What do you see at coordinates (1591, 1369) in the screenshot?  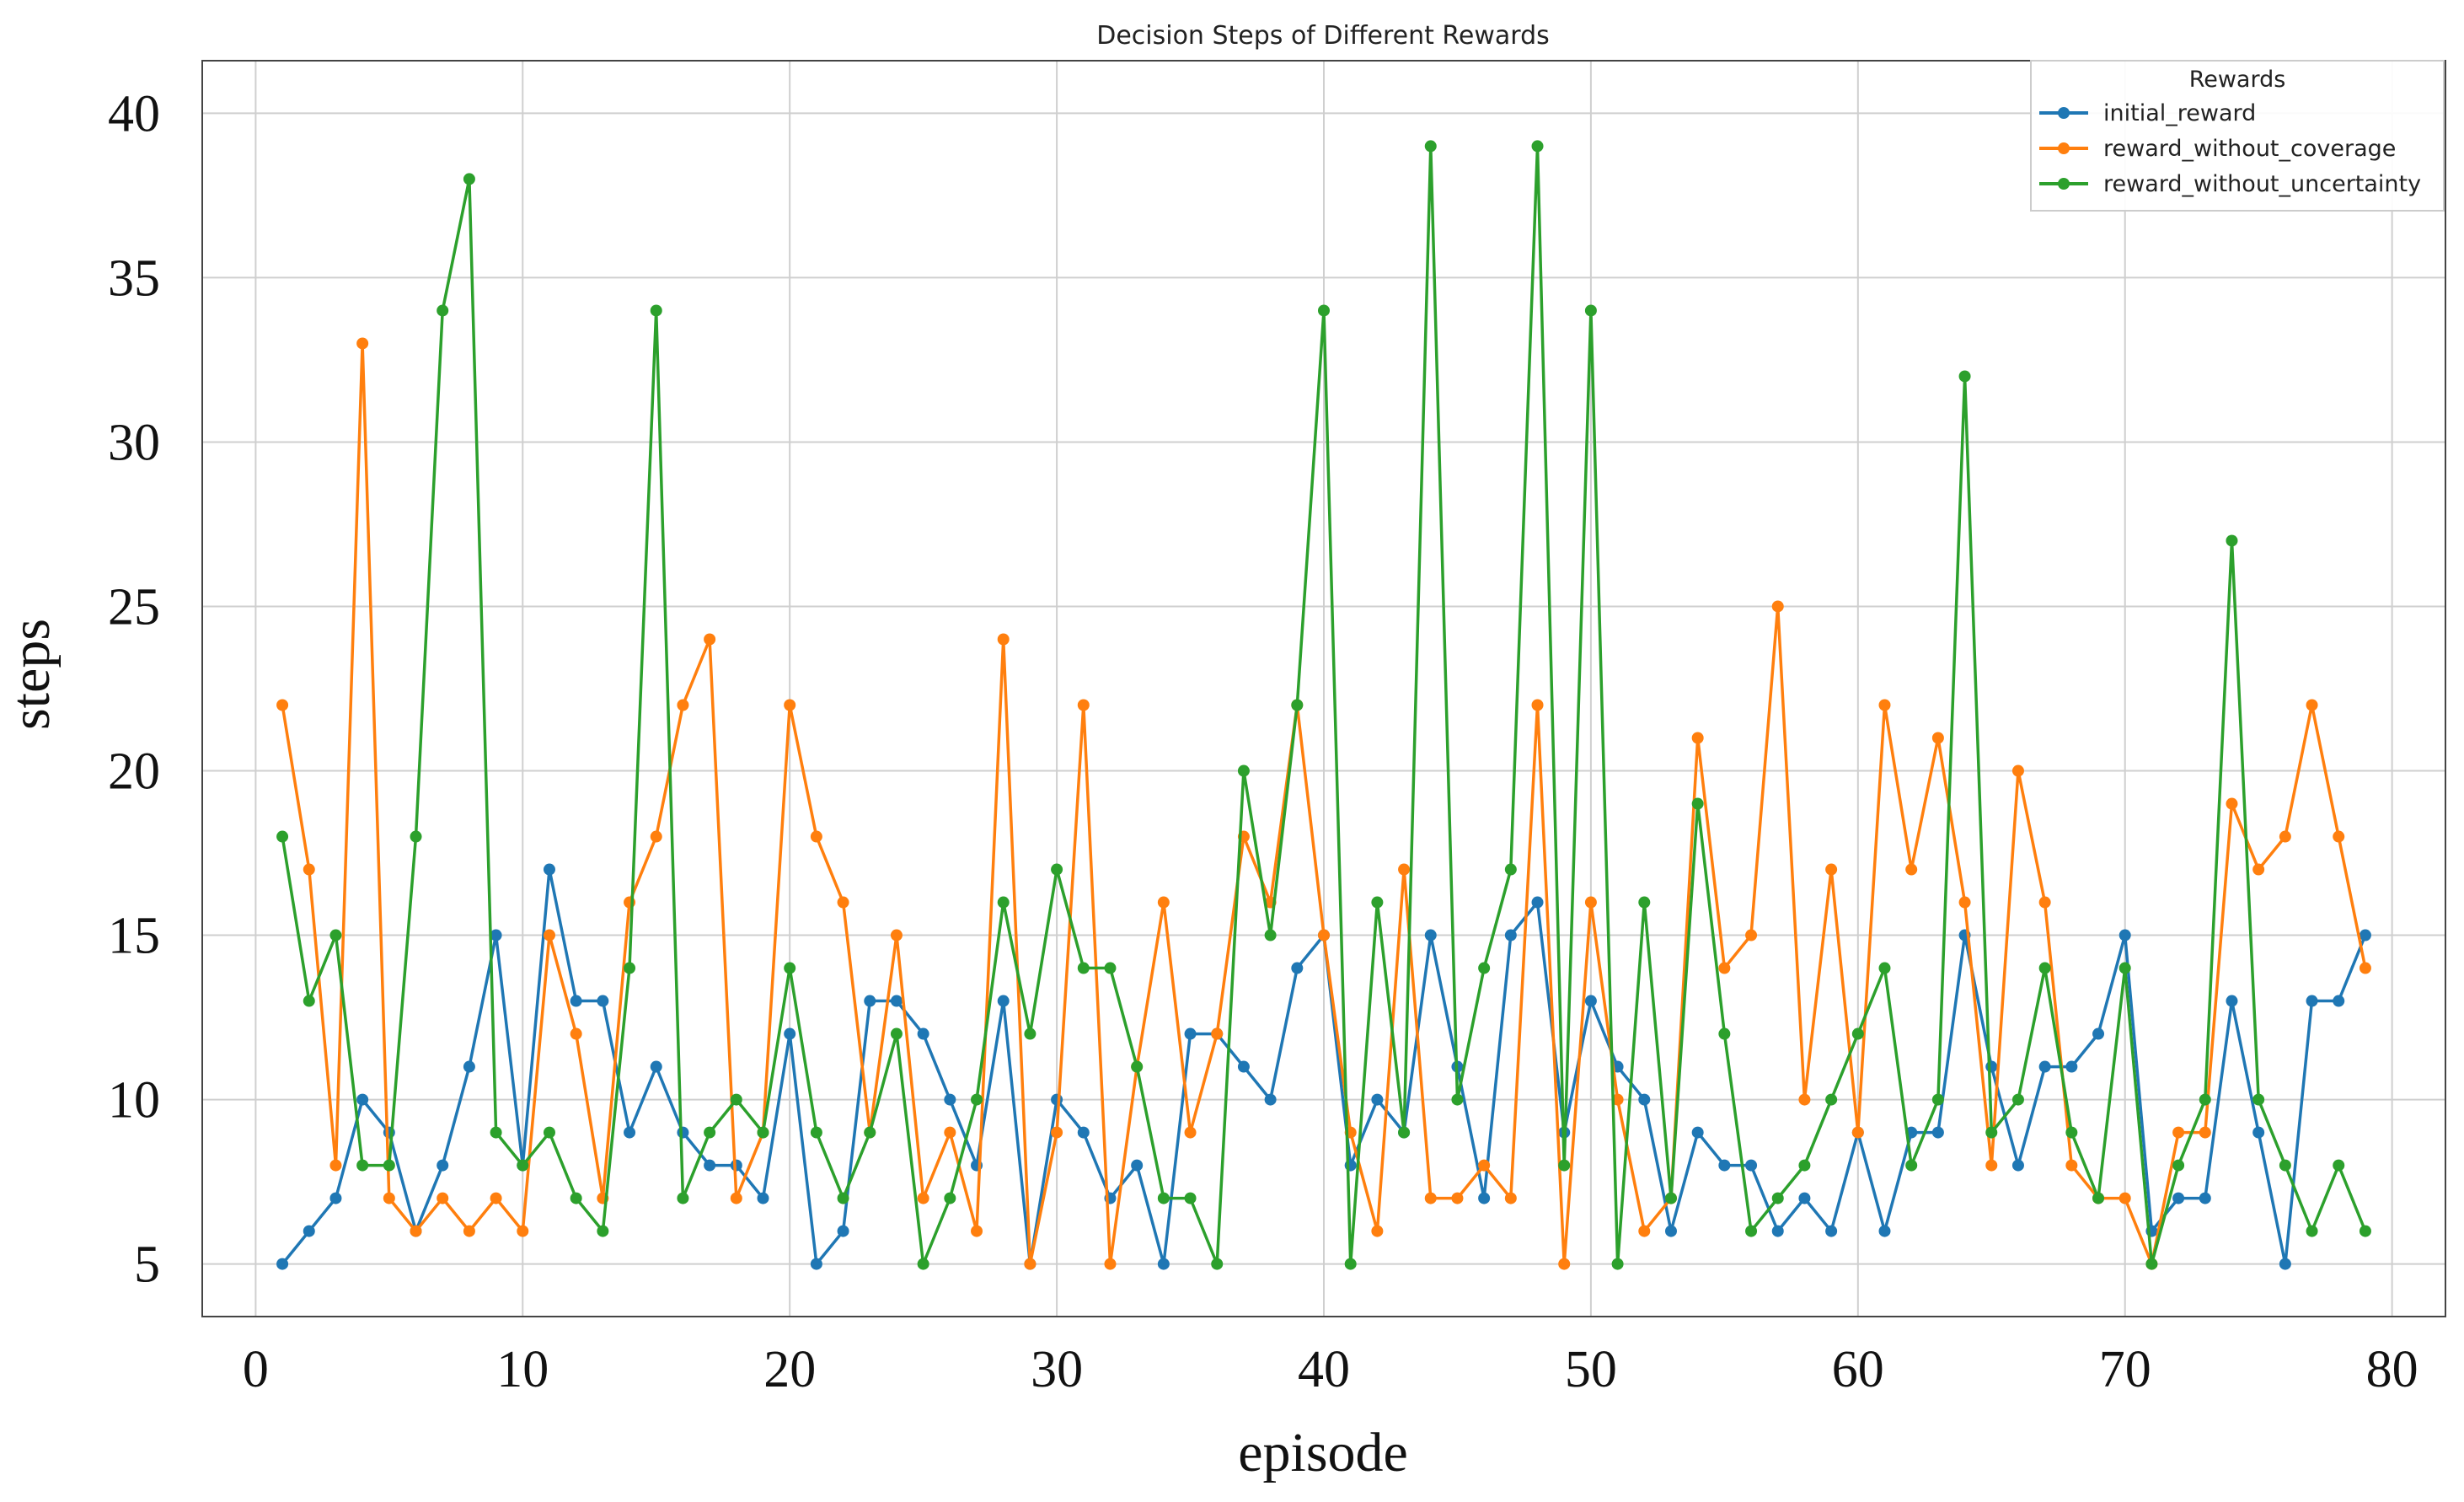 I see `x-tick-label: 50` at bounding box center [1591, 1369].